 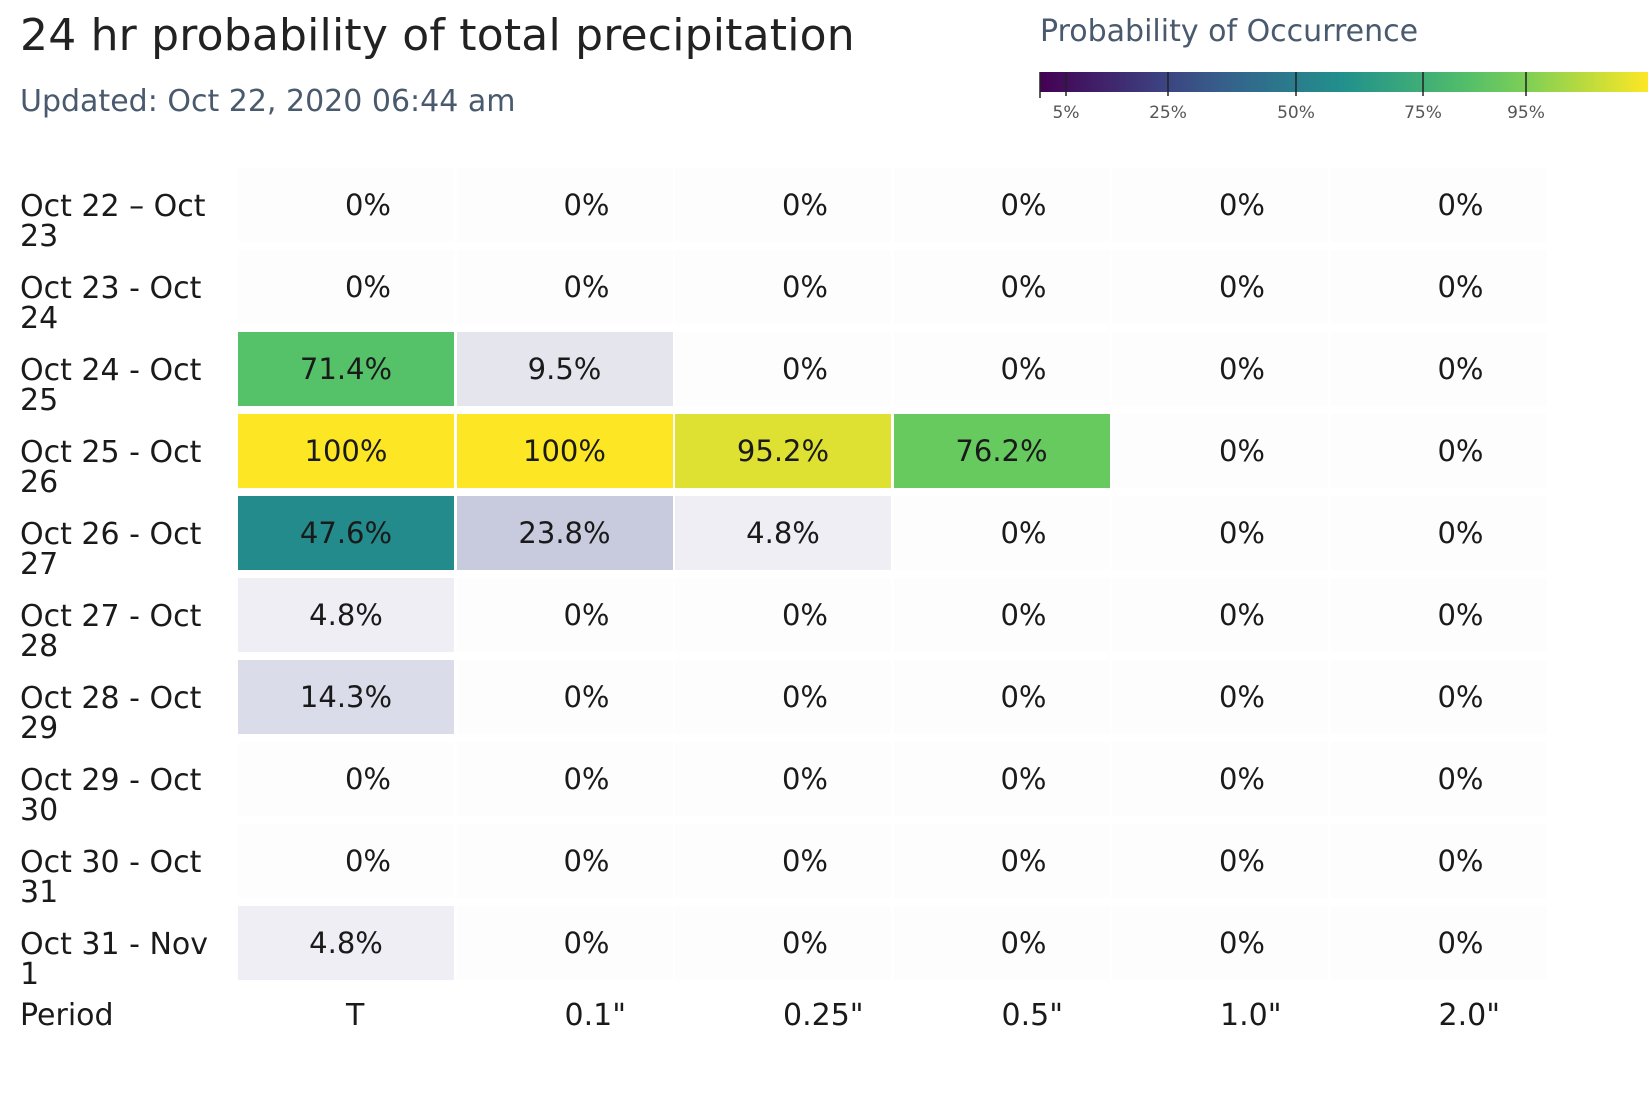 What do you see at coordinates (346, 533) in the screenshot?
I see `cell-value-label: 47.6%` at bounding box center [346, 533].